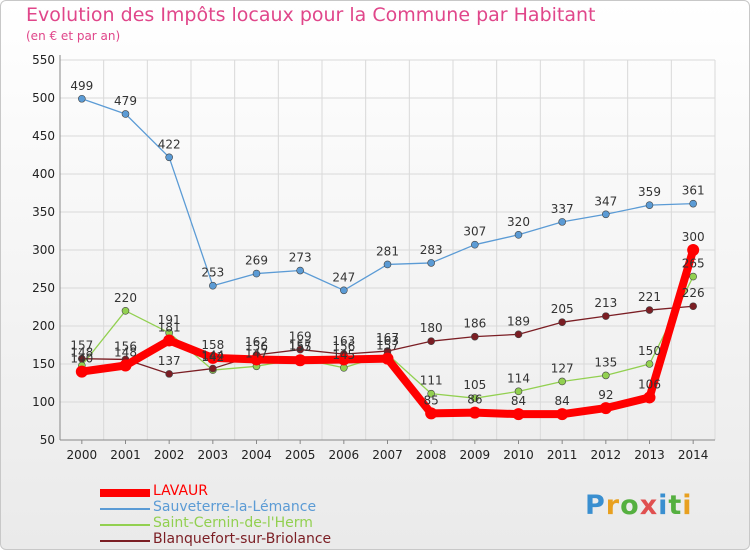 This screenshot has width=750, height=550. I want to click on x-tick-label: 2008, so click(431, 455).